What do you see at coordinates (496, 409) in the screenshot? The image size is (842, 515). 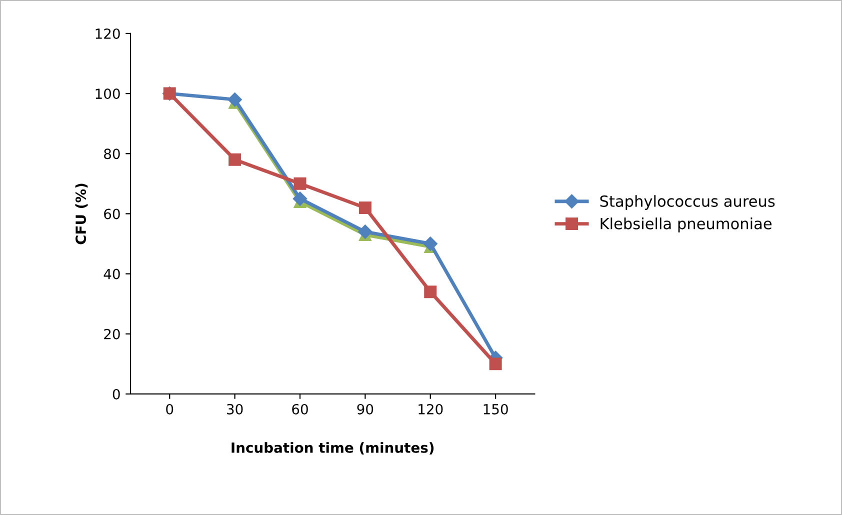 I see `x-tick-label: 150` at bounding box center [496, 409].